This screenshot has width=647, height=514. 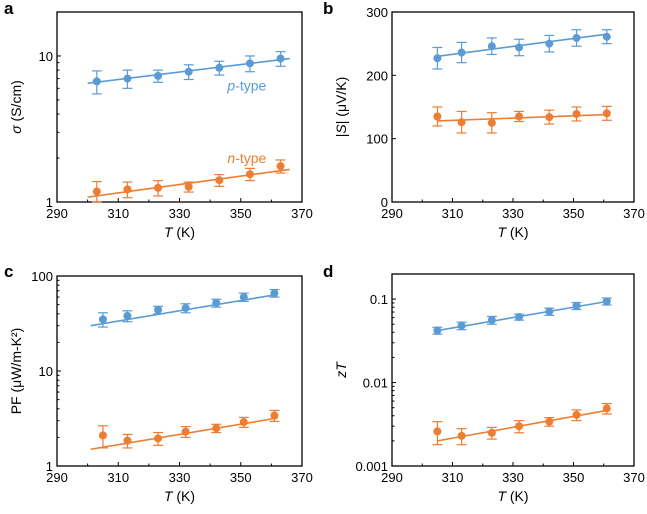 What do you see at coordinates (341, 136) in the screenshot?
I see `label-part: |` at bounding box center [341, 136].